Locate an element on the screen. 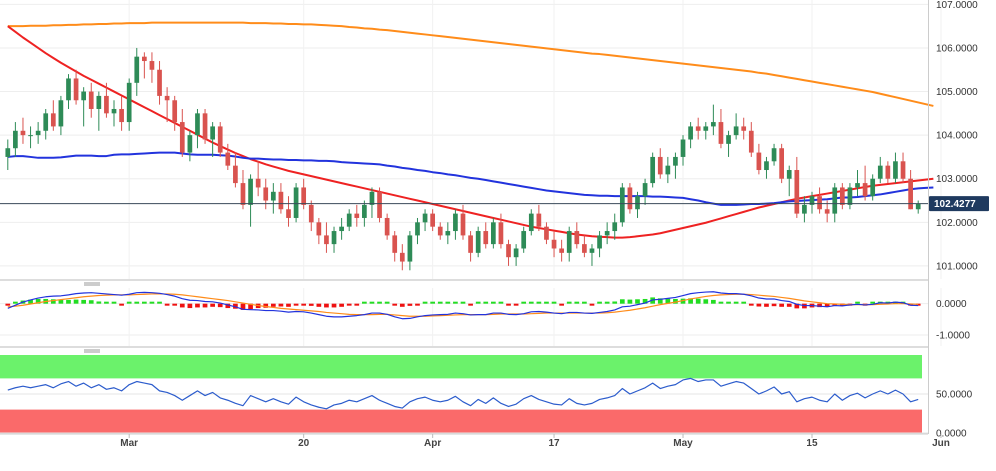 The width and height of the screenshot is (996, 471). price-y-tick-label: 103.0000 is located at coordinates (957, 179).